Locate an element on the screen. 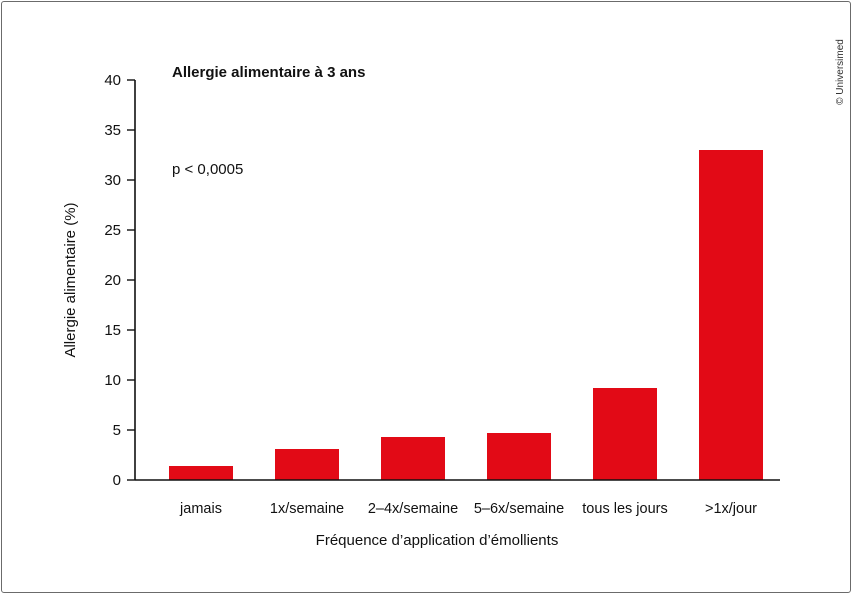 The image size is (854, 596). x-axis-label: Fréquence d’application d’émollients is located at coordinates (437, 540).